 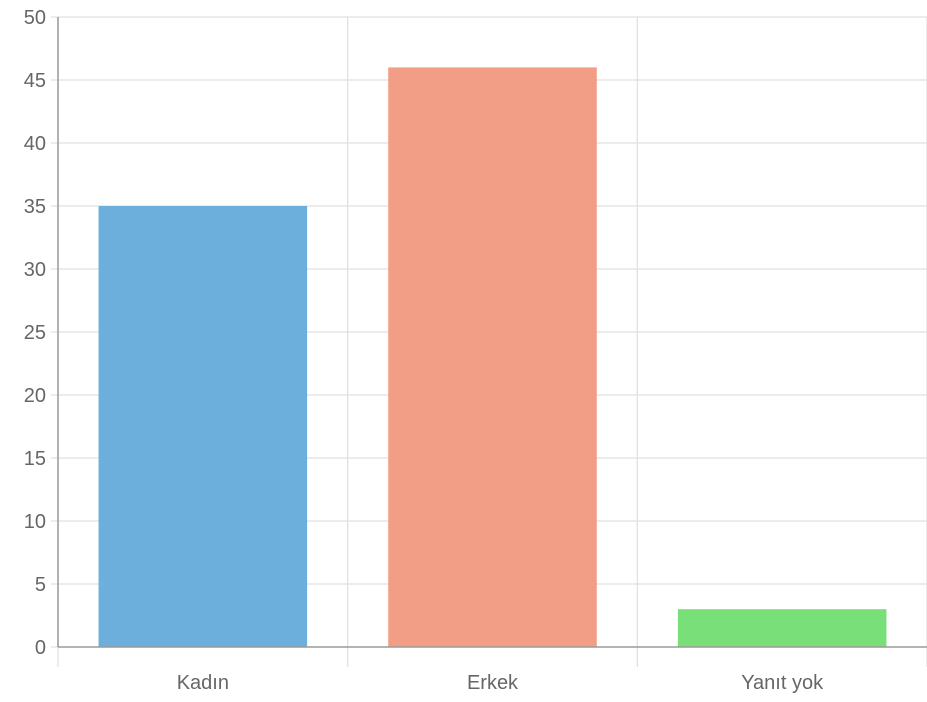 I want to click on y-tick-label: 0, so click(x=40, y=648).